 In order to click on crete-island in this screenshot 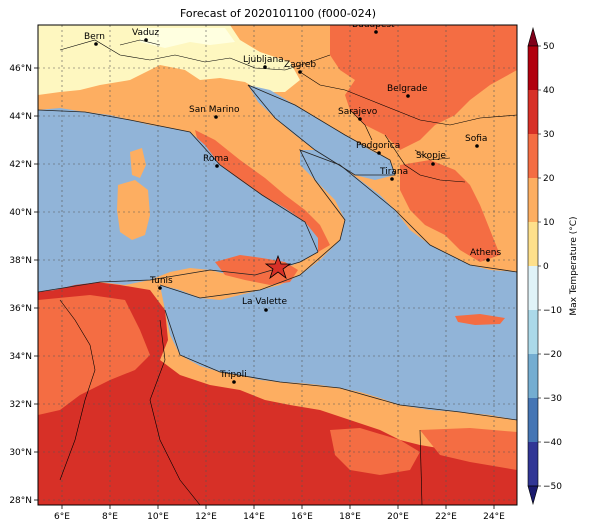, I will do `click(480, 319)`.